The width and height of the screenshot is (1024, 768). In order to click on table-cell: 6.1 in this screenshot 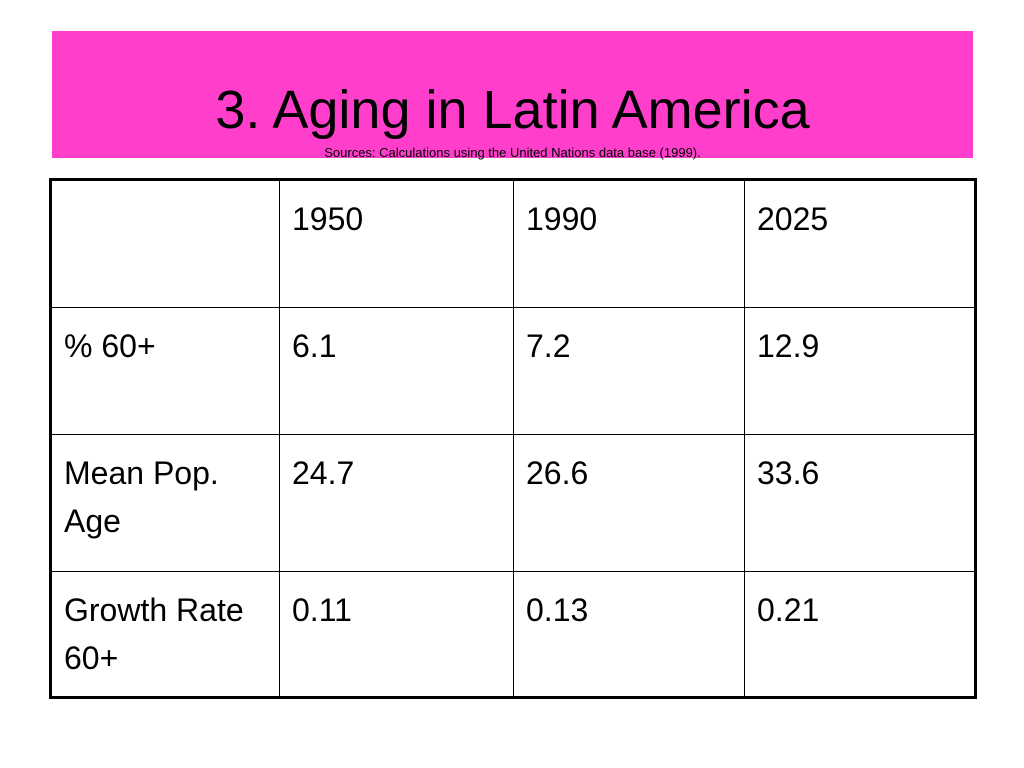, I will do `click(396, 371)`.